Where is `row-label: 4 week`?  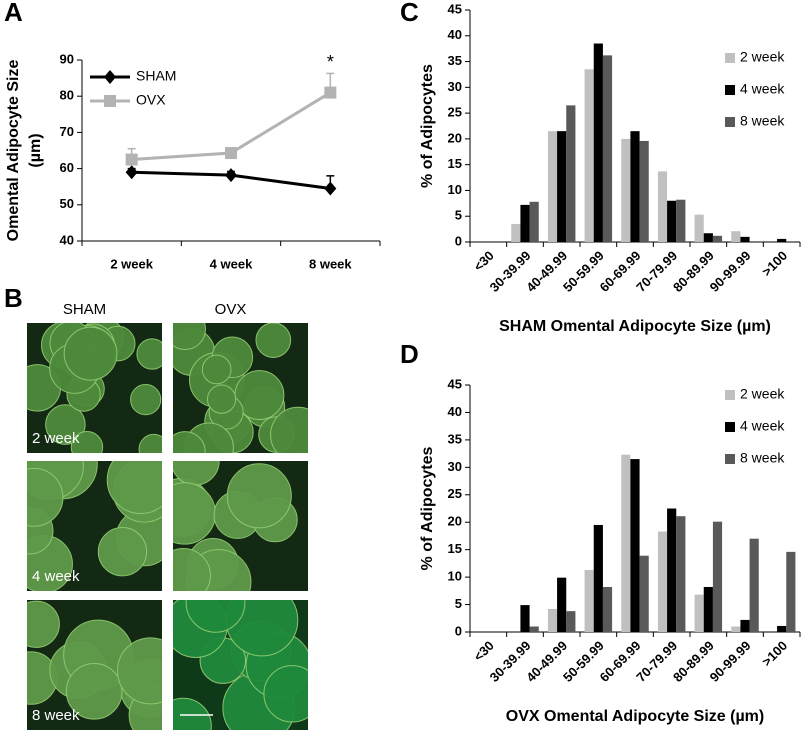 row-label: 4 week is located at coordinates (56, 576).